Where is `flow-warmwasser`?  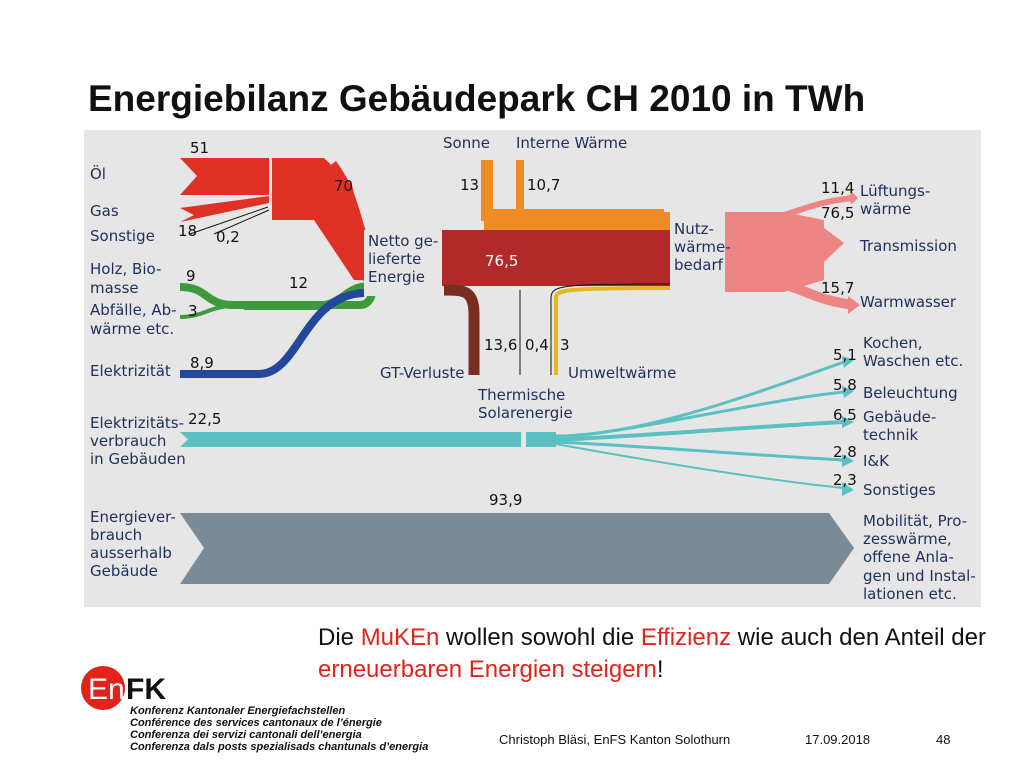 flow-warmwasser is located at coordinates (813, 293).